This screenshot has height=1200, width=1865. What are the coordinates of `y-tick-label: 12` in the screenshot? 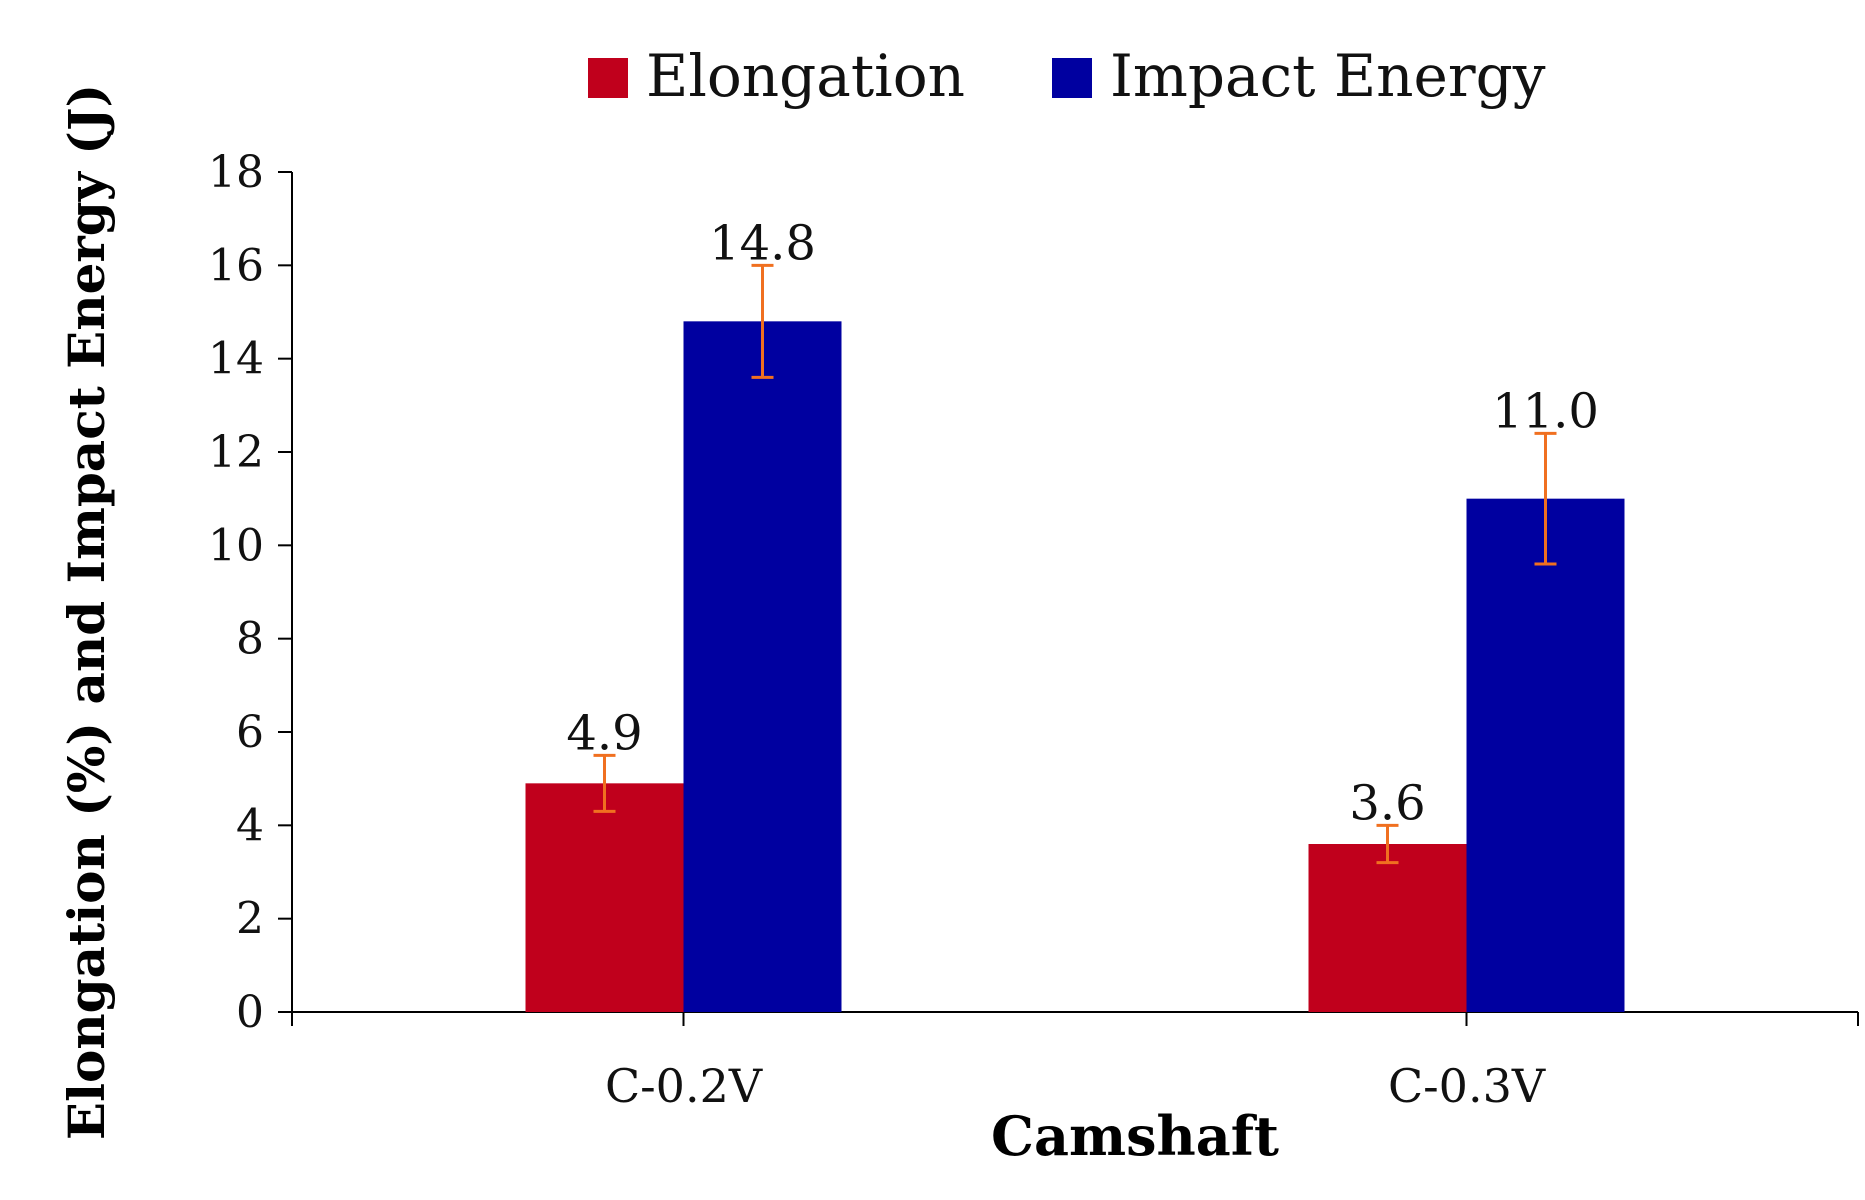 It's located at (236, 452).